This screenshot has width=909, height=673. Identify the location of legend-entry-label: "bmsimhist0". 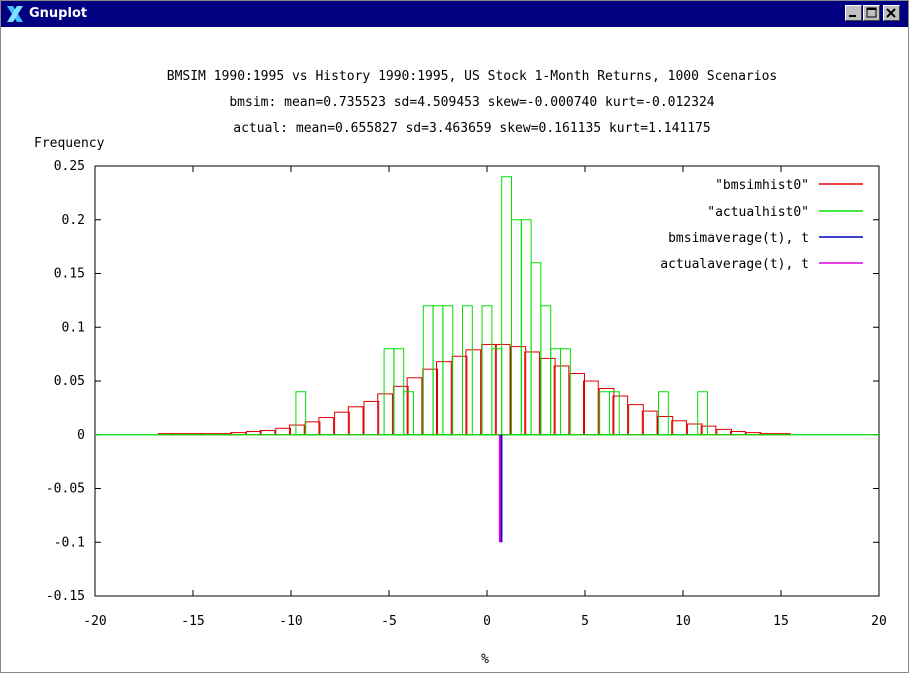
(762, 185).